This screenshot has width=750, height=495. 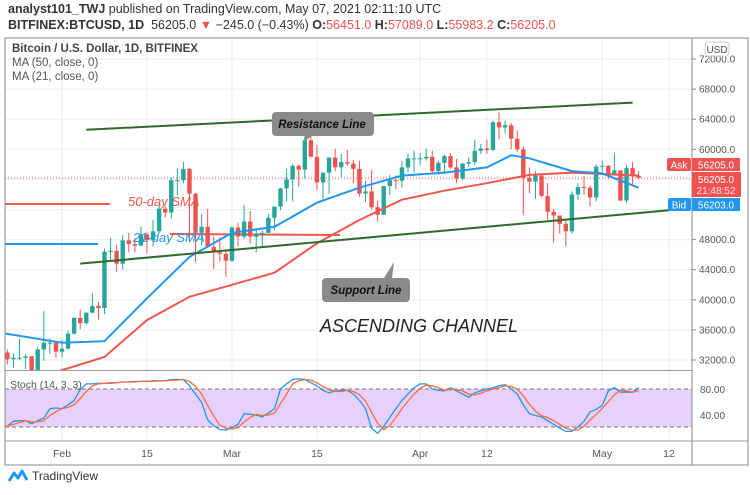 I want to click on channel-label: ASCENDING CHANNEL, so click(x=418, y=326).